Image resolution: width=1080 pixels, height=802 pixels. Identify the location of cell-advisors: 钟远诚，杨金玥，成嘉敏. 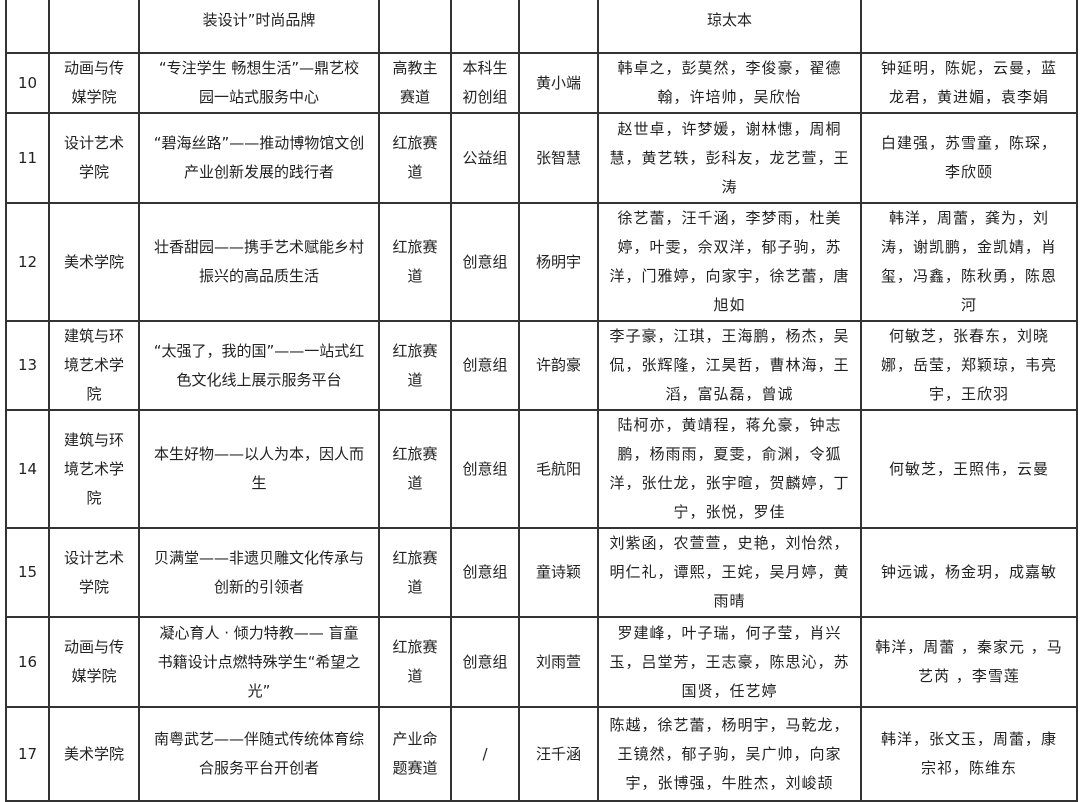
(969, 572).